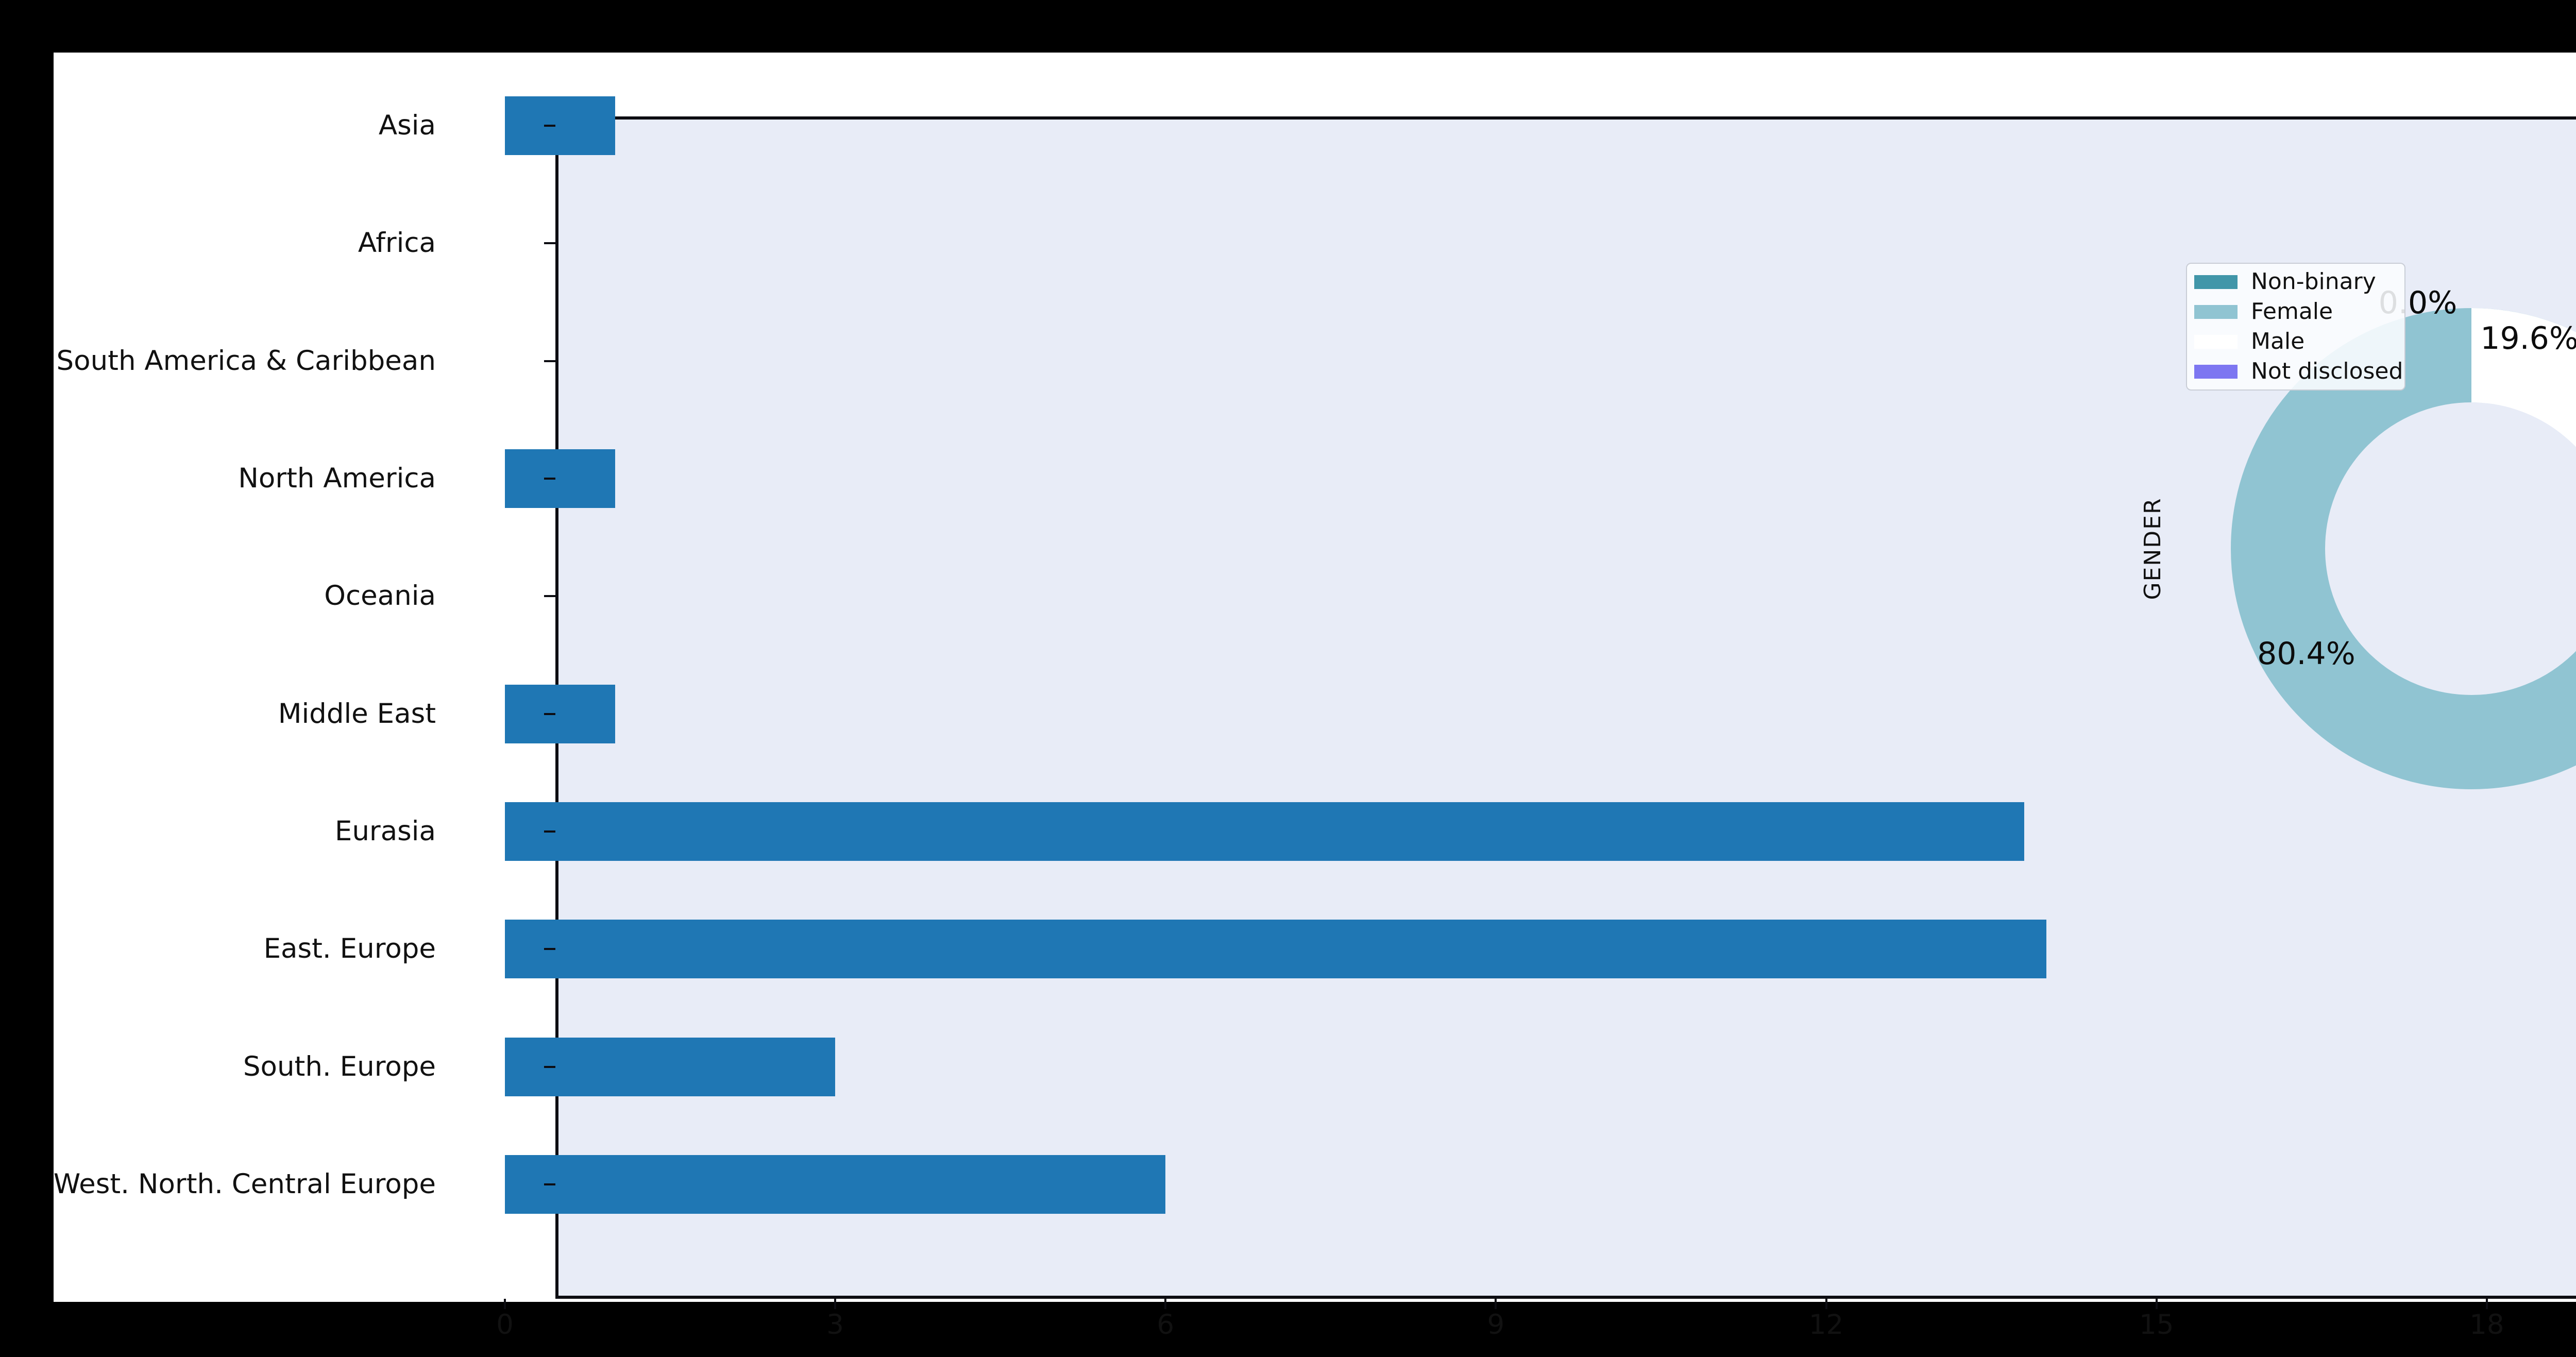 The height and width of the screenshot is (1357, 2576). Describe the element at coordinates (246, 361) in the screenshot. I see `category-label: South America & Caribbean` at that location.